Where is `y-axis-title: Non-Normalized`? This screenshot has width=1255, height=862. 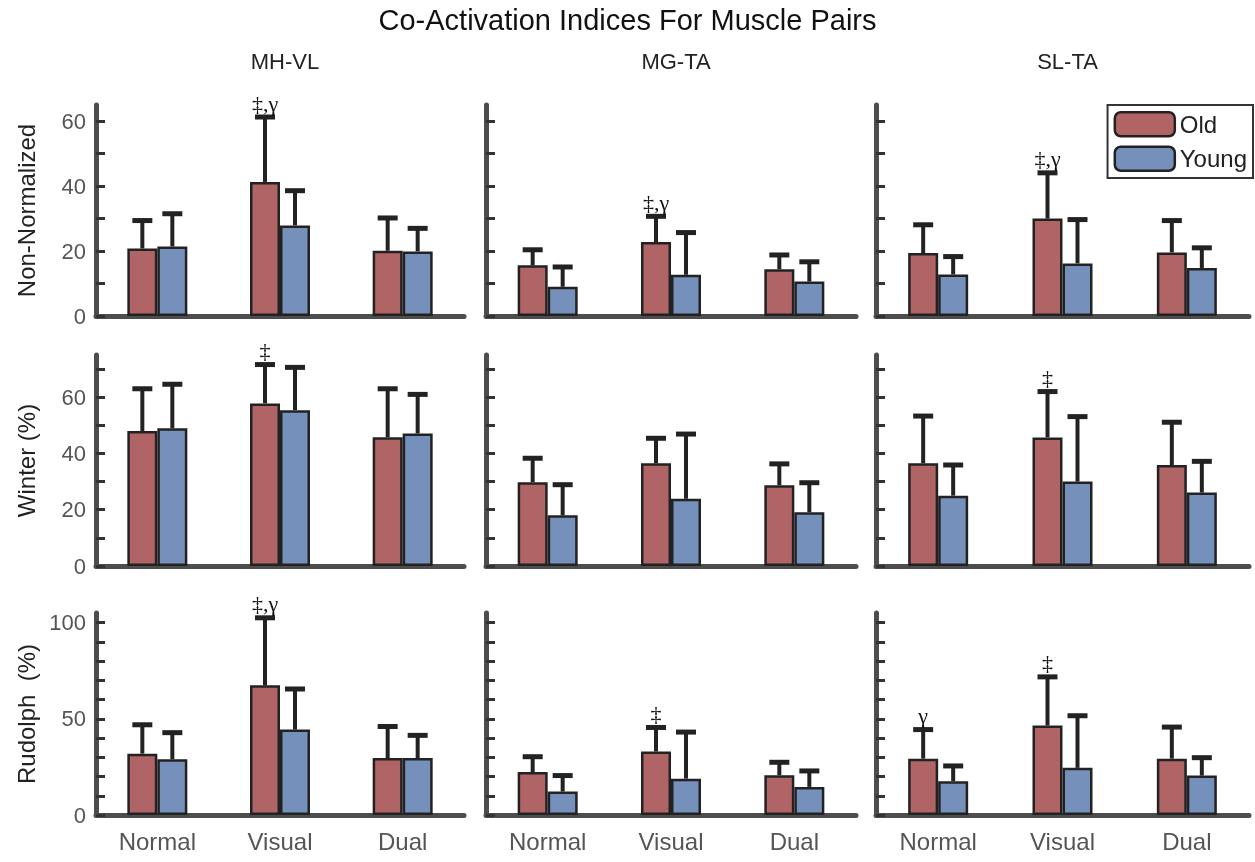
y-axis-title: Non-Normalized is located at coordinates (26, 210).